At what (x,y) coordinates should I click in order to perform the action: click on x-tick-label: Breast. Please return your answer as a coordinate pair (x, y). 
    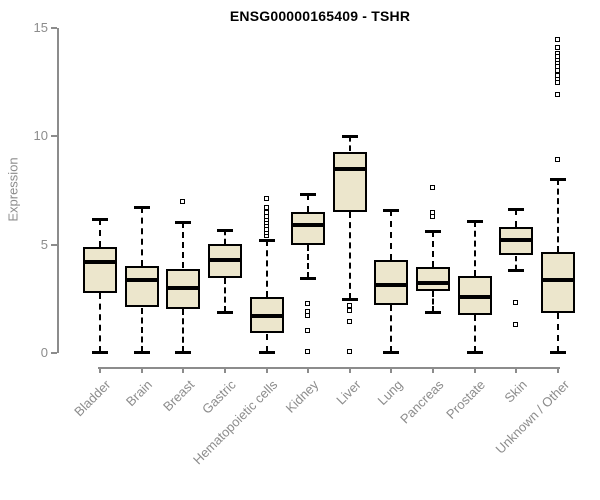
    Looking at the image, I should click on (178, 396).